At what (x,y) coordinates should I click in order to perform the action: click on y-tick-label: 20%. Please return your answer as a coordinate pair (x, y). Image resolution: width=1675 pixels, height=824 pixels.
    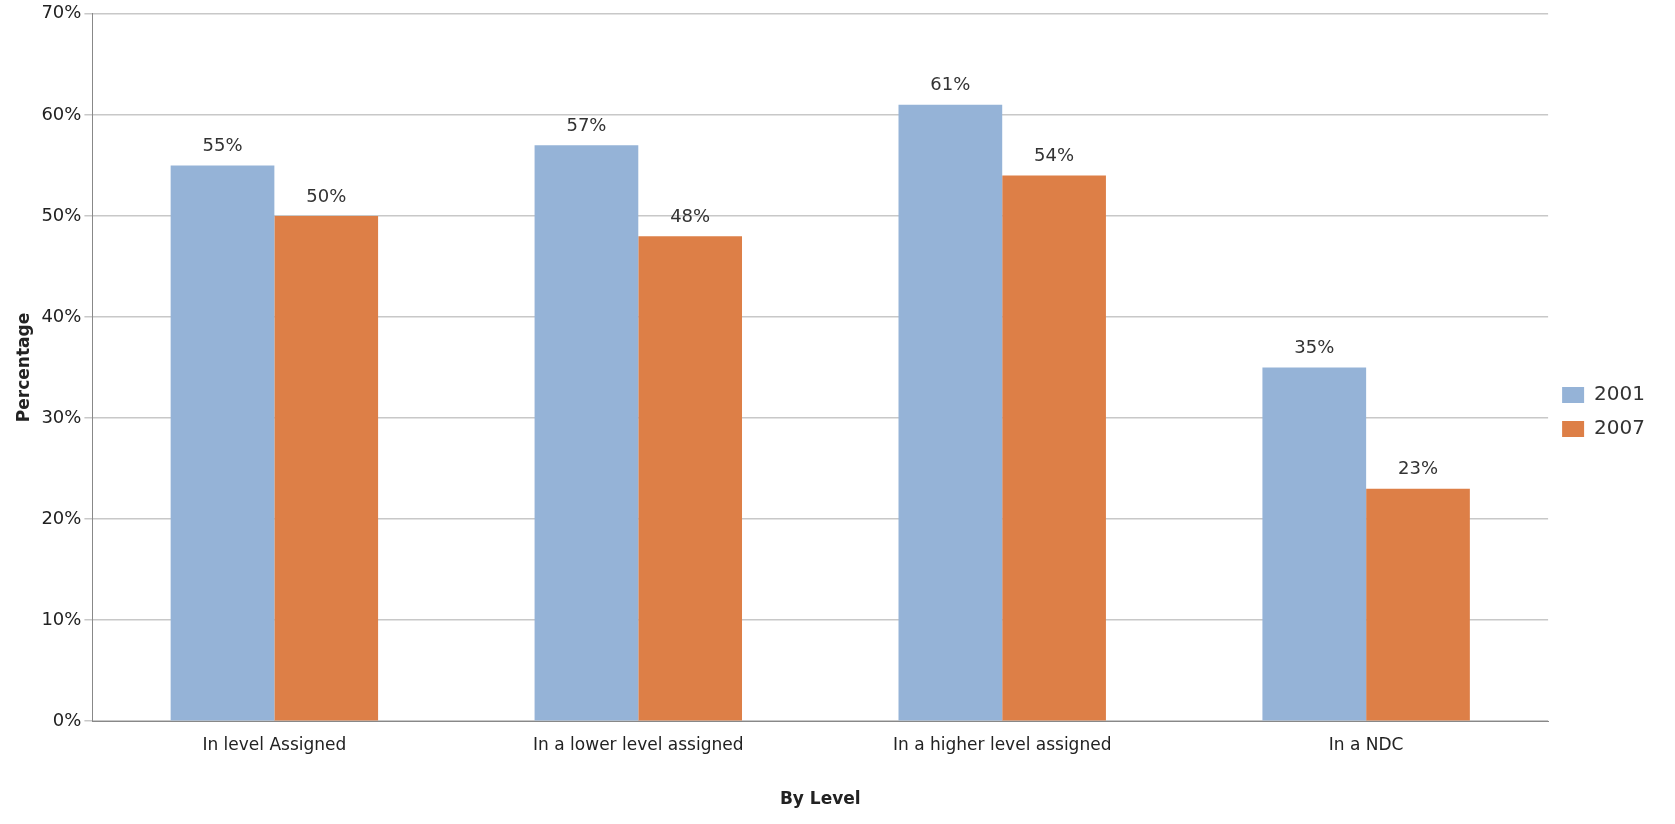
    Looking at the image, I should click on (61, 517).